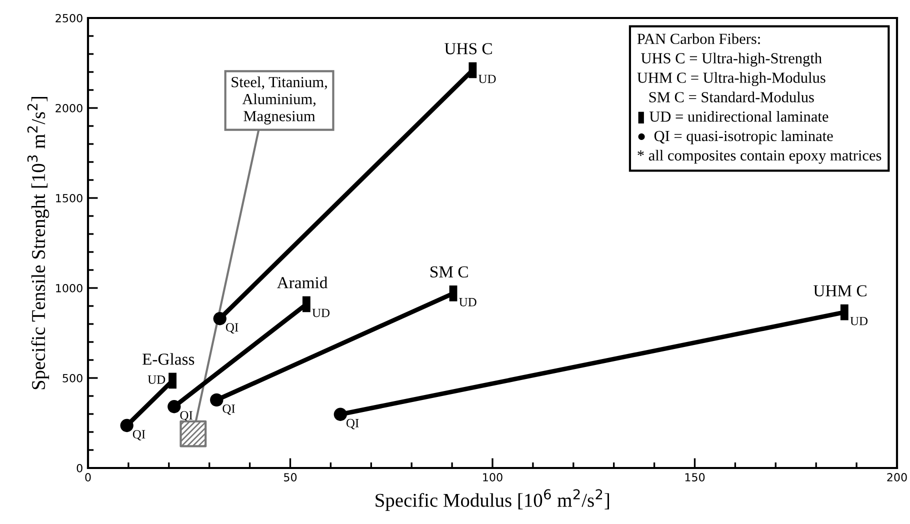  I want to click on y-axis-title: Specific Tensile Strenght [10$^{3}$ m$^{2}$/s$^{2}$], so click(38, 243).